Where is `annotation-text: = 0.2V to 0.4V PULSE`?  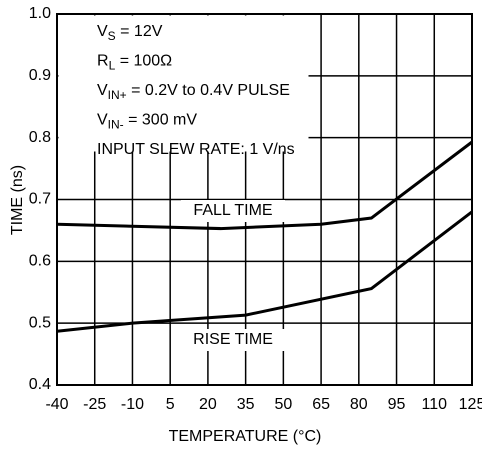 annotation-text: = 0.2V to 0.4V PULSE is located at coordinates (208, 90).